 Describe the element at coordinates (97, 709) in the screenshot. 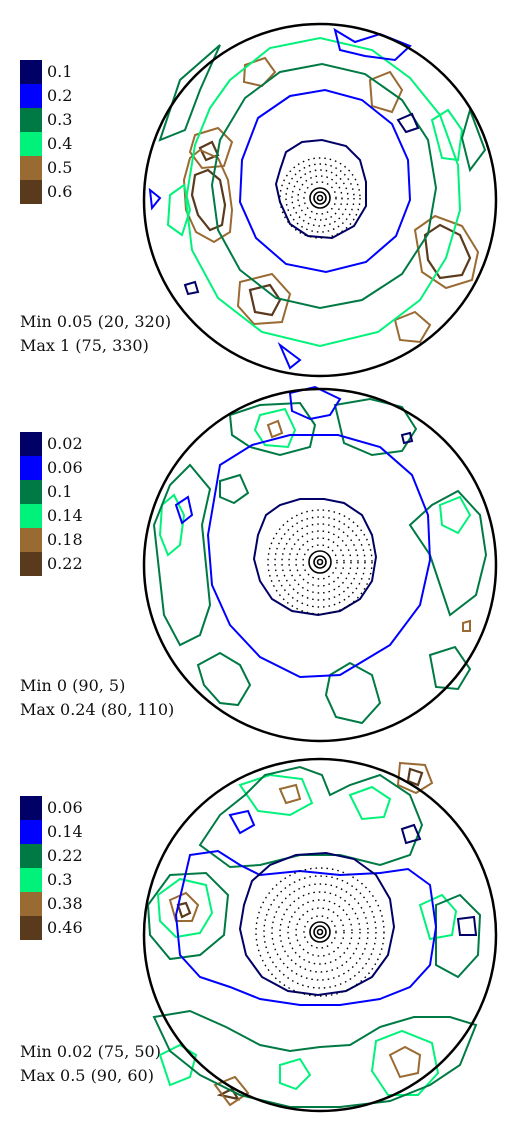

I see `max-label: Max 0.24 (80, 110)` at that location.